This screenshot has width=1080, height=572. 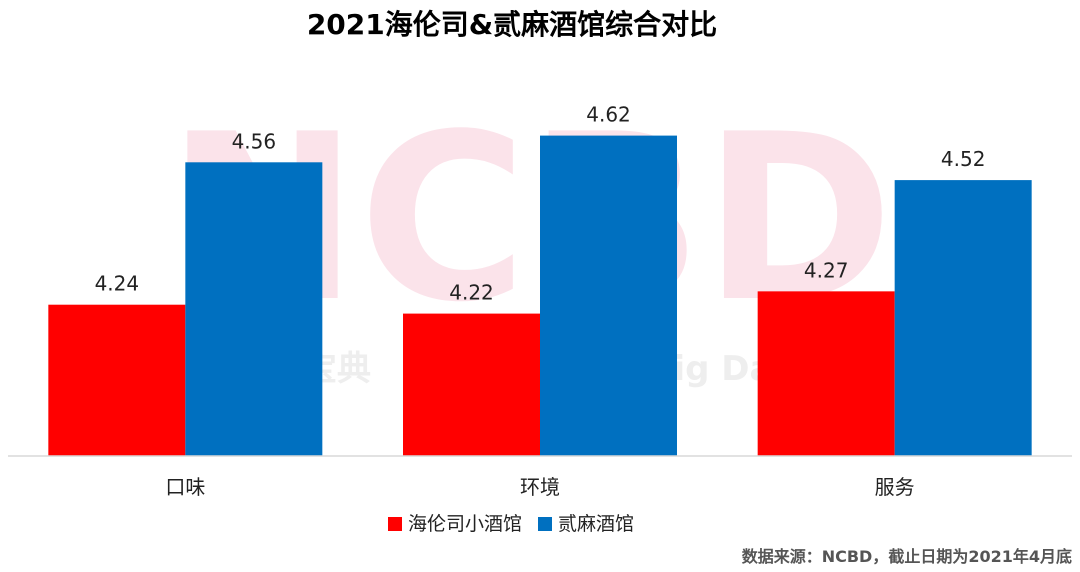 What do you see at coordinates (963, 159) in the screenshot?
I see `value-label: 4.52` at bounding box center [963, 159].